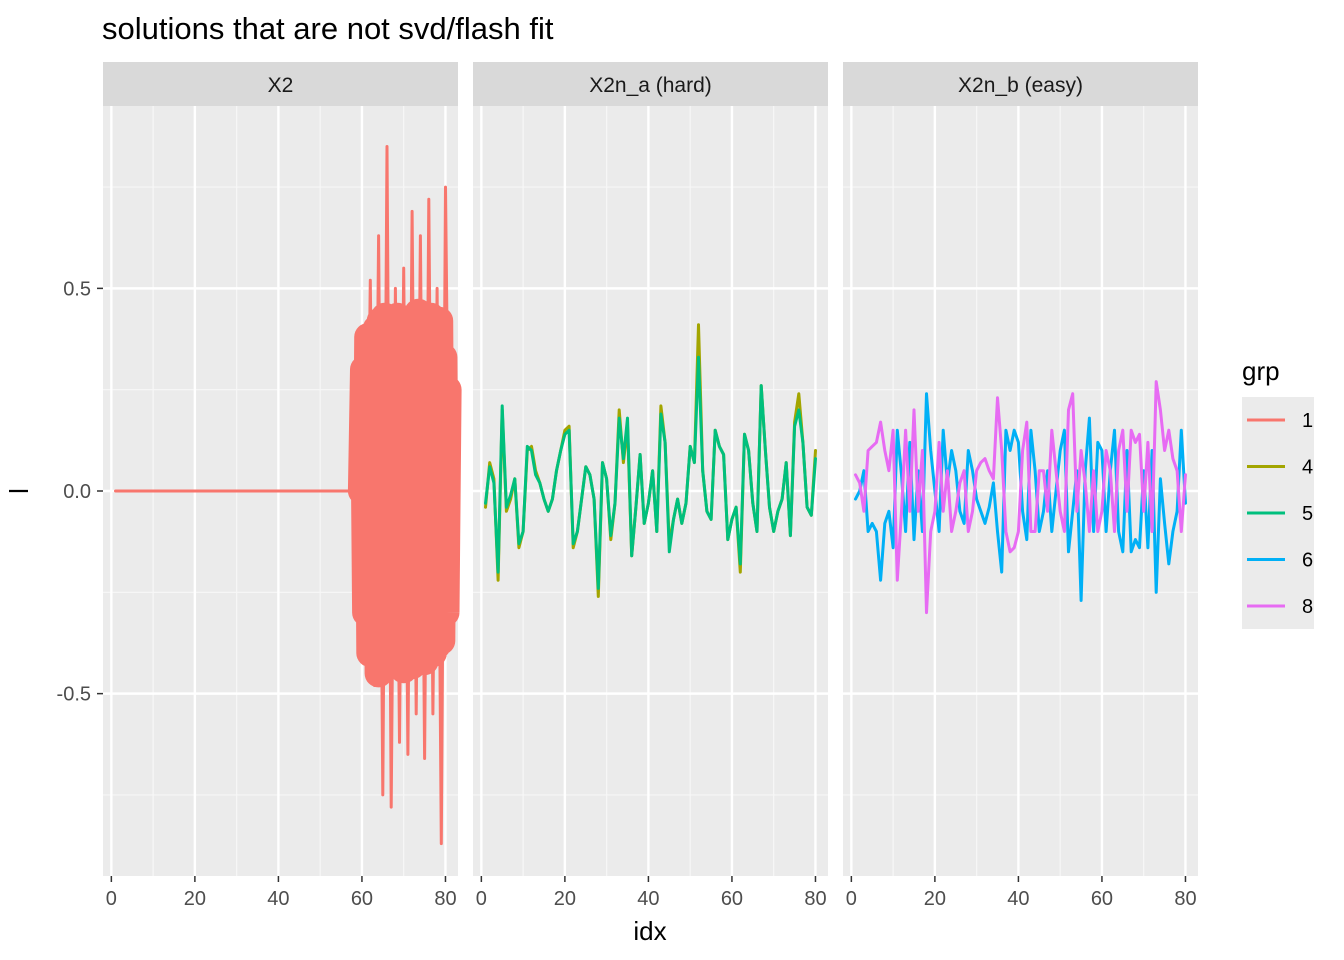 Image resolution: width=1344 pixels, height=960 pixels. What do you see at coordinates (1307, 607) in the screenshot?
I see `legend-label: 8` at bounding box center [1307, 607].